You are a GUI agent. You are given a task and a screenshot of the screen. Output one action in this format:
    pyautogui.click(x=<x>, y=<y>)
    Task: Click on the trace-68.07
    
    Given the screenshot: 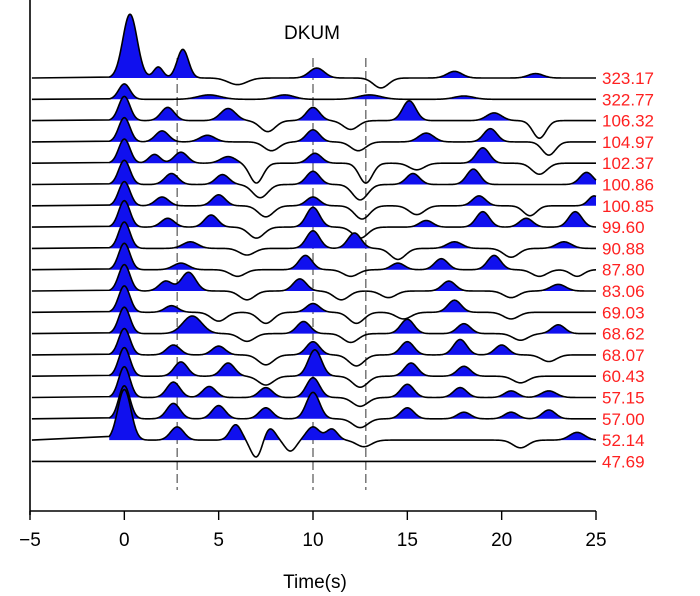 What is the action you would take?
    pyautogui.click(x=314, y=347)
    